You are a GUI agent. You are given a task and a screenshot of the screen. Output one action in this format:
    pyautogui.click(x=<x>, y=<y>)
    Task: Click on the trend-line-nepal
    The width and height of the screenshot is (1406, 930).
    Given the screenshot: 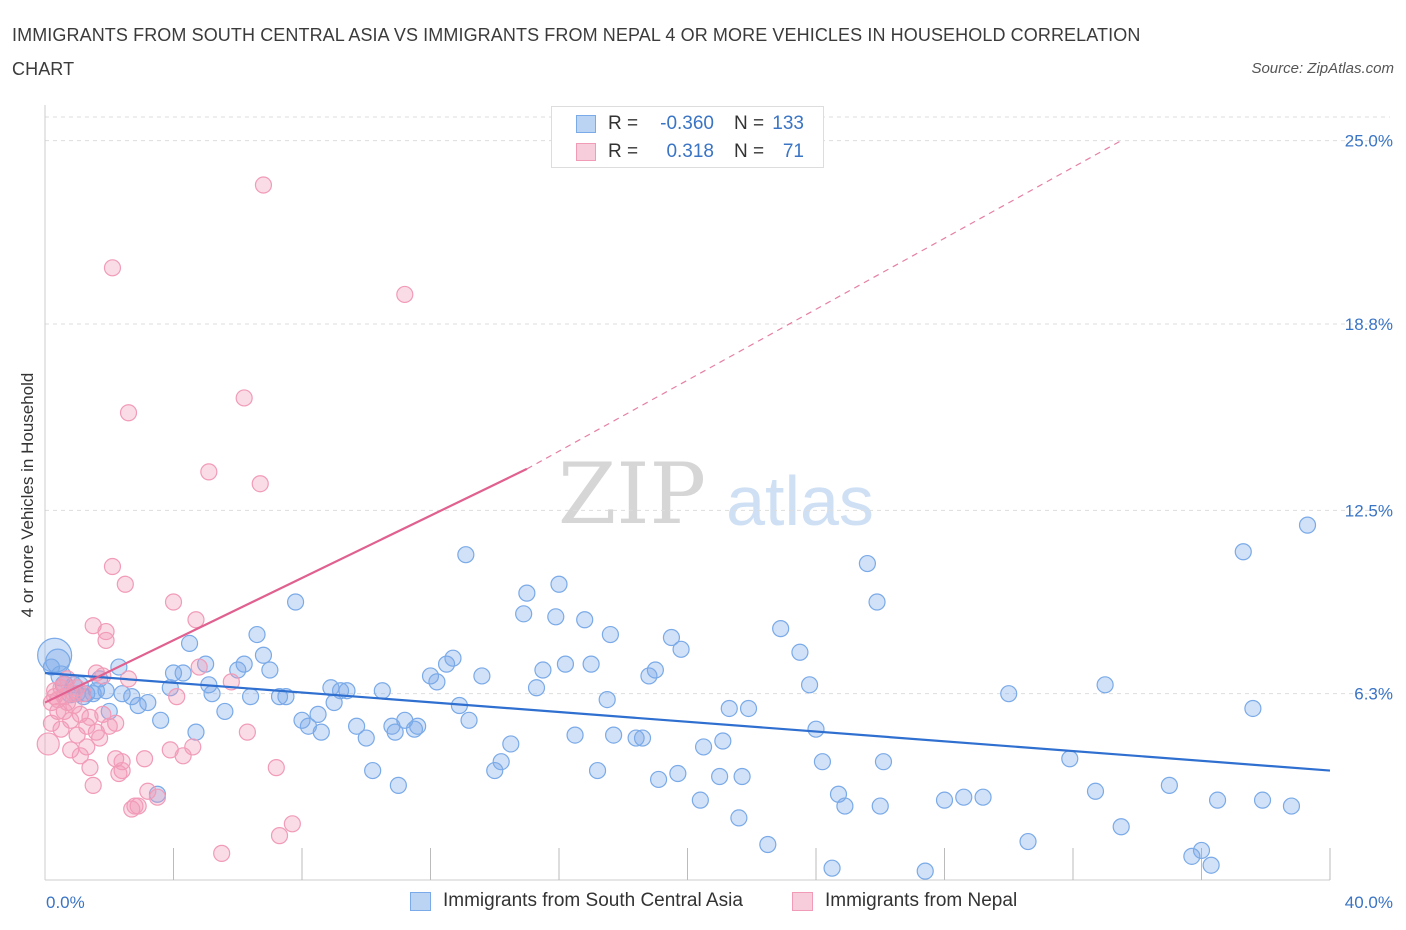 What is the action you would take?
    pyautogui.click(x=286, y=585)
    